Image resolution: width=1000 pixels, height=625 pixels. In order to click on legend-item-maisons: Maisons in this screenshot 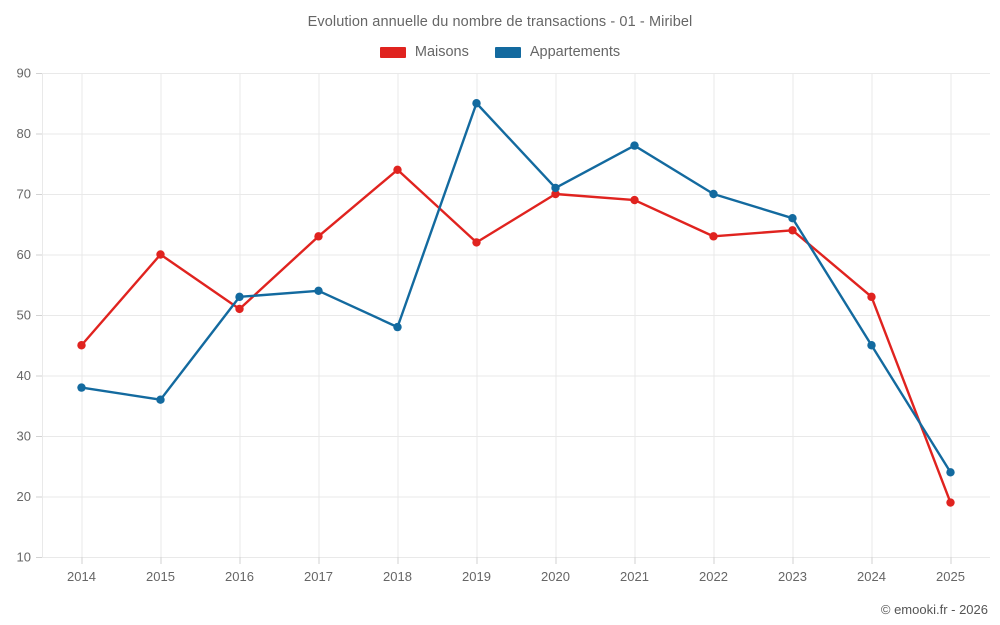, I will do `click(424, 52)`.